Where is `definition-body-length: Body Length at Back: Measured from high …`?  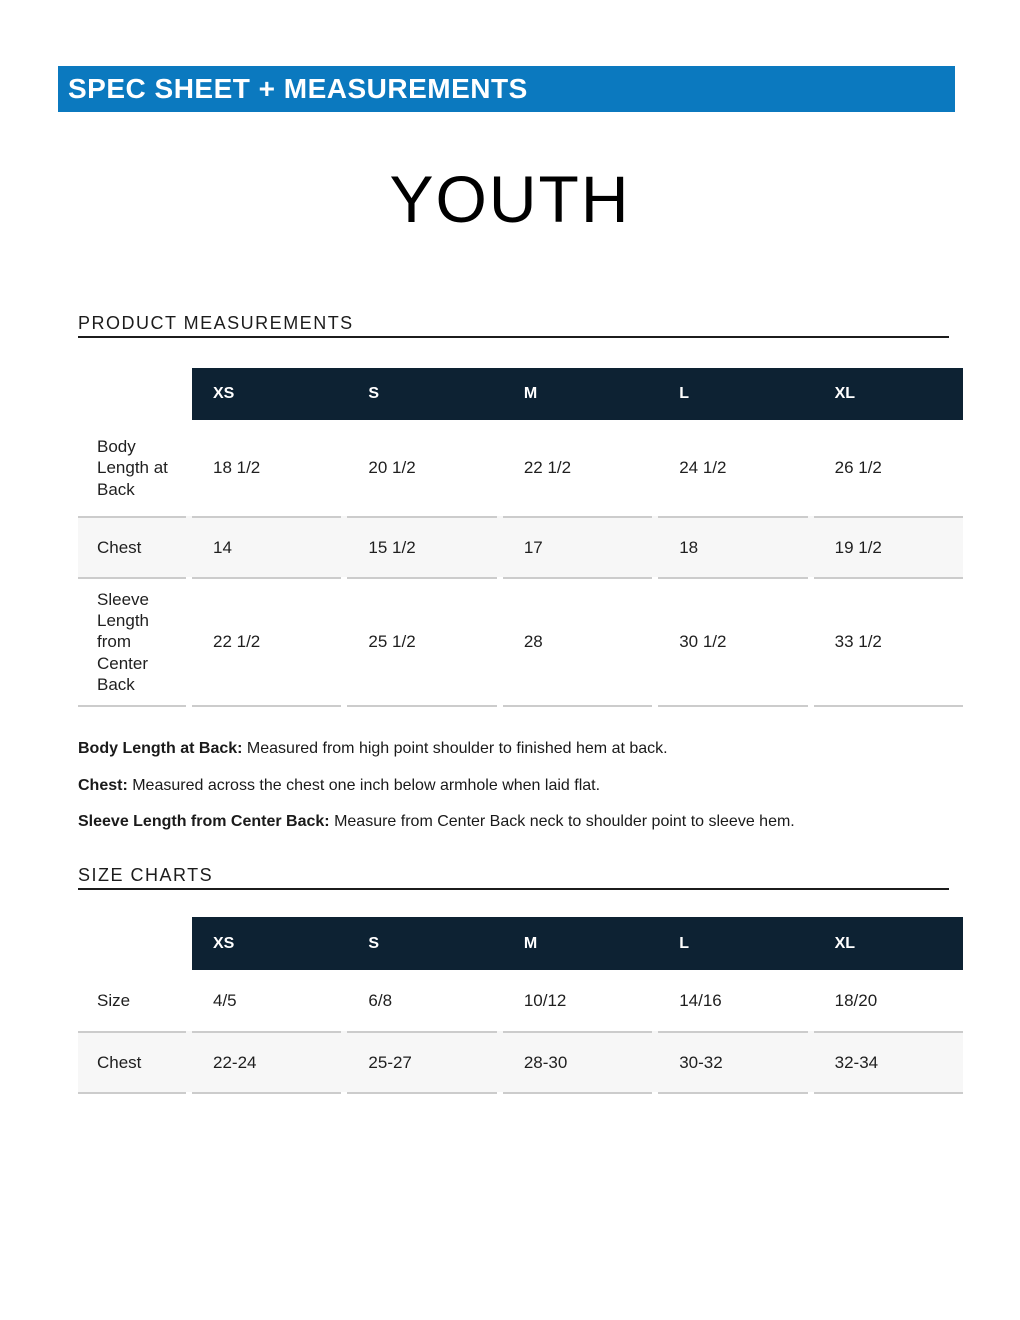 definition-body-length: Body Length at Back: Measured from high … is located at coordinates (373, 749).